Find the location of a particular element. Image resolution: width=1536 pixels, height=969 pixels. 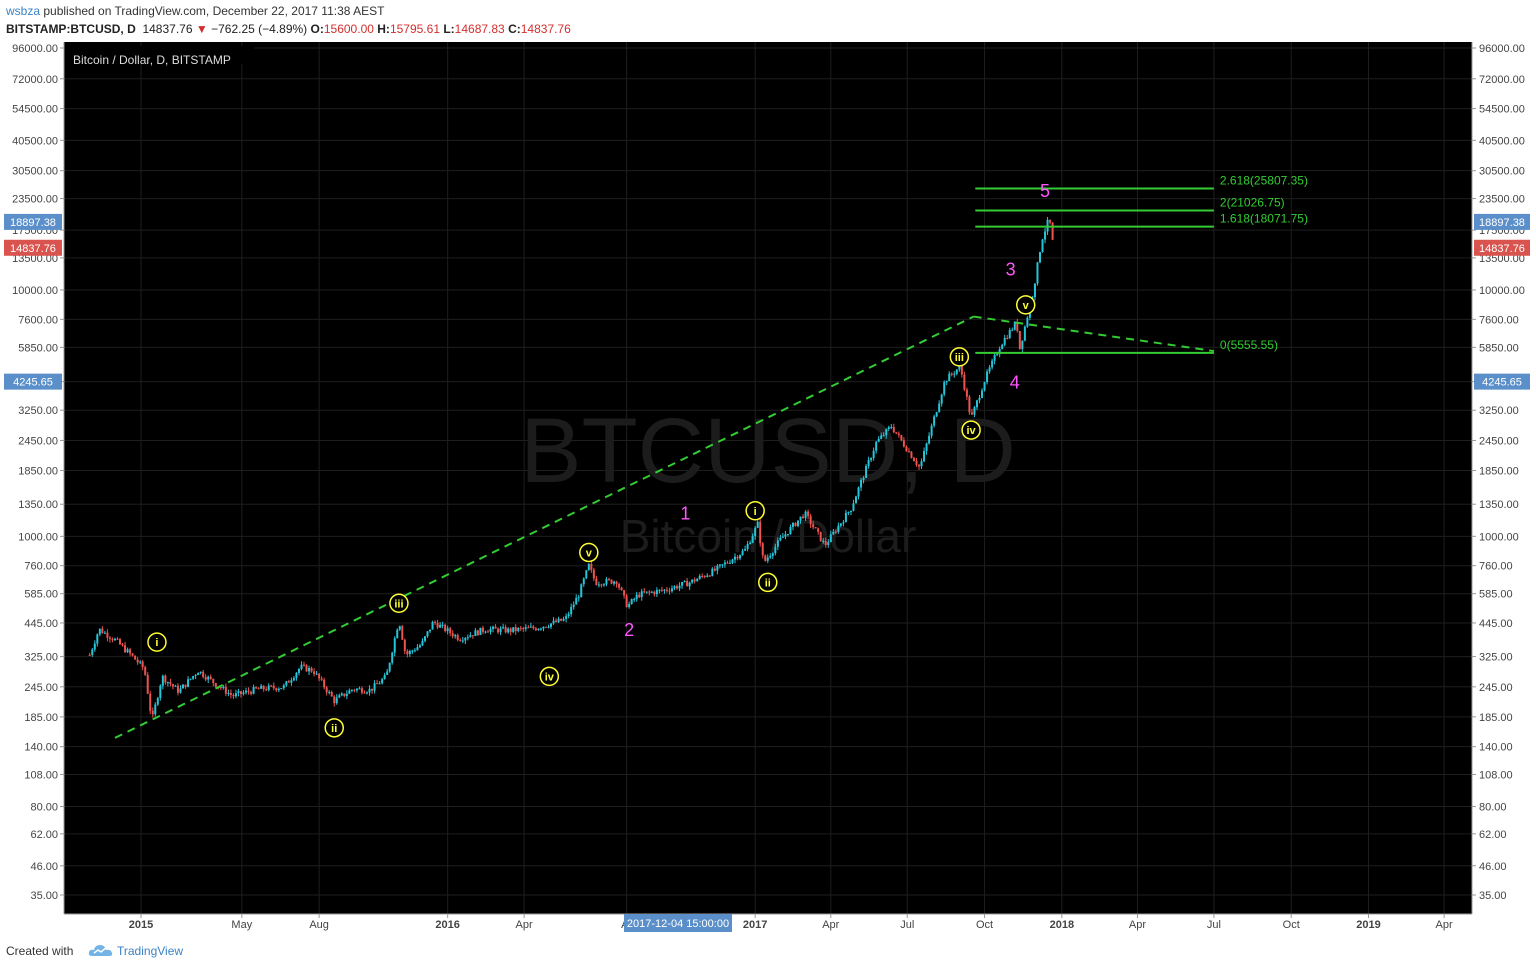

time-tick-label: 2017 is located at coordinates (755, 925).